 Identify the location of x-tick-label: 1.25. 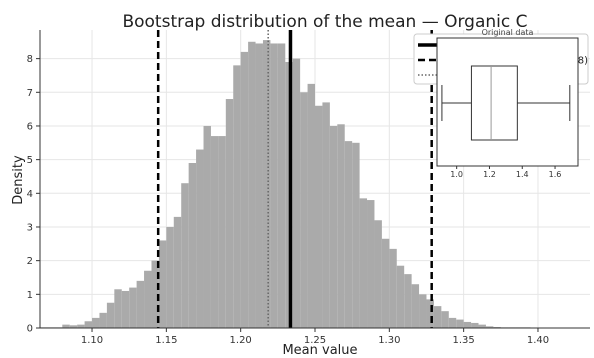
(315, 340).